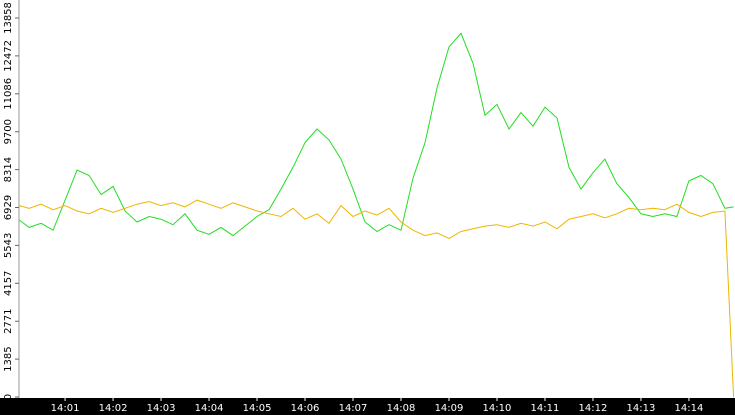  Describe the element at coordinates (545, 408) in the screenshot. I see `x-tick-label: 14:11` at that location.